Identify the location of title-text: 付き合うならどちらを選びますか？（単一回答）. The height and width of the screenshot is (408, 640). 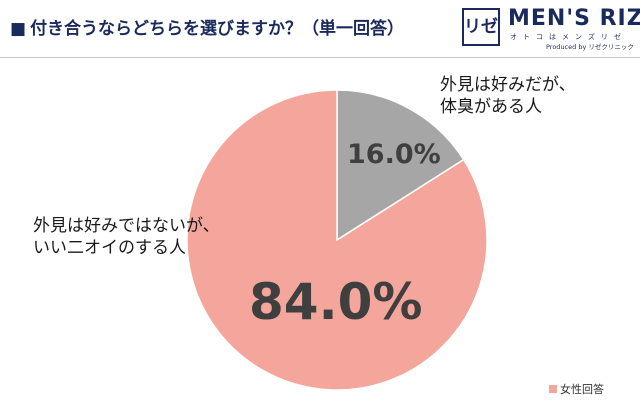
(217, 29).